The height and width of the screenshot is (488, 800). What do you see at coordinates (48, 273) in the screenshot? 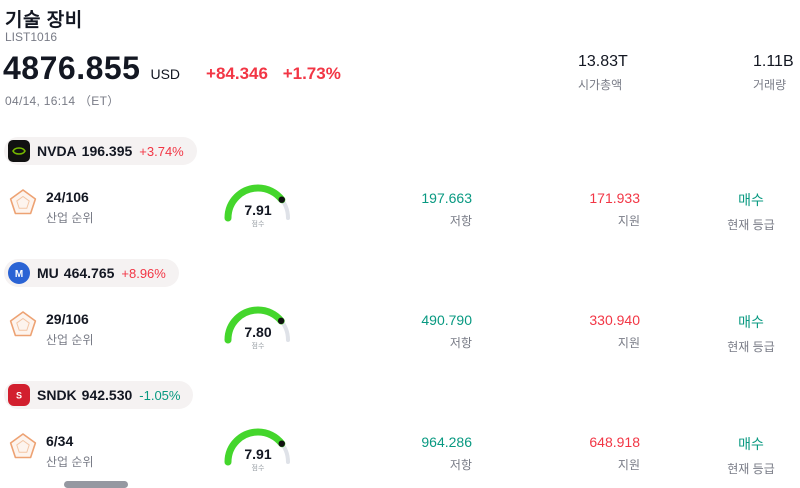
I see `ticker-symbol: MU` at bounding box center [48, 273].